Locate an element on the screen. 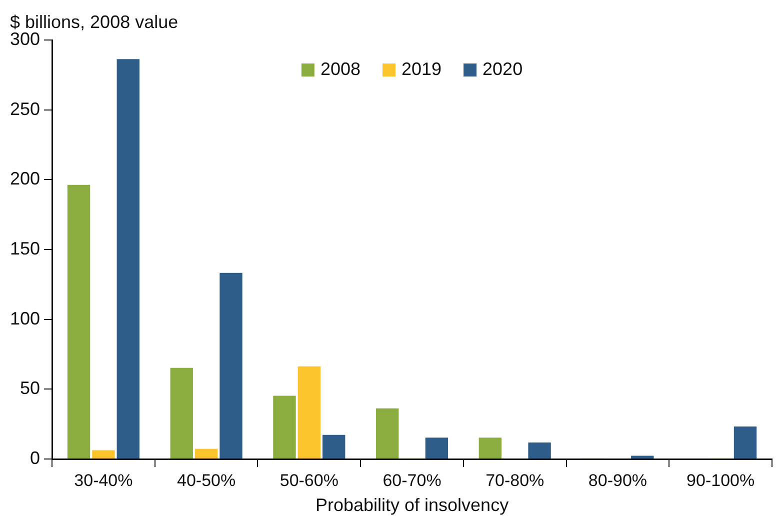 The height and width of the screenshot is (517, 776). y-tick-label: 100 is located at coordinates (25, 318).